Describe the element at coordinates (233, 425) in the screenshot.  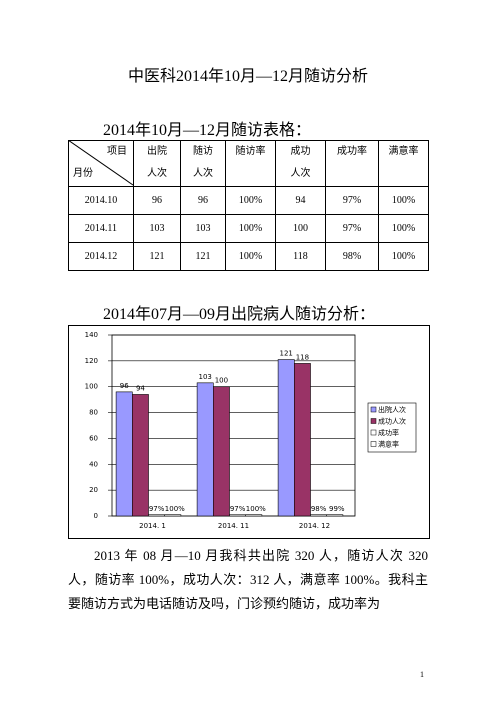
I see `plot-area` at that location.